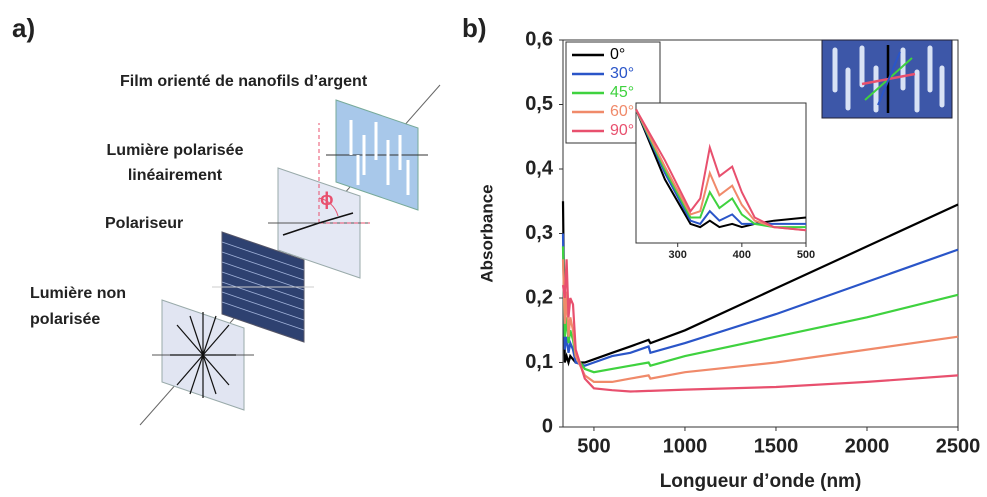 The height and width of the screenshot is (497, 987). Describe the element at coordinates (175, 175) in the screenshot. I see `label-linear: linéairement` at that location.